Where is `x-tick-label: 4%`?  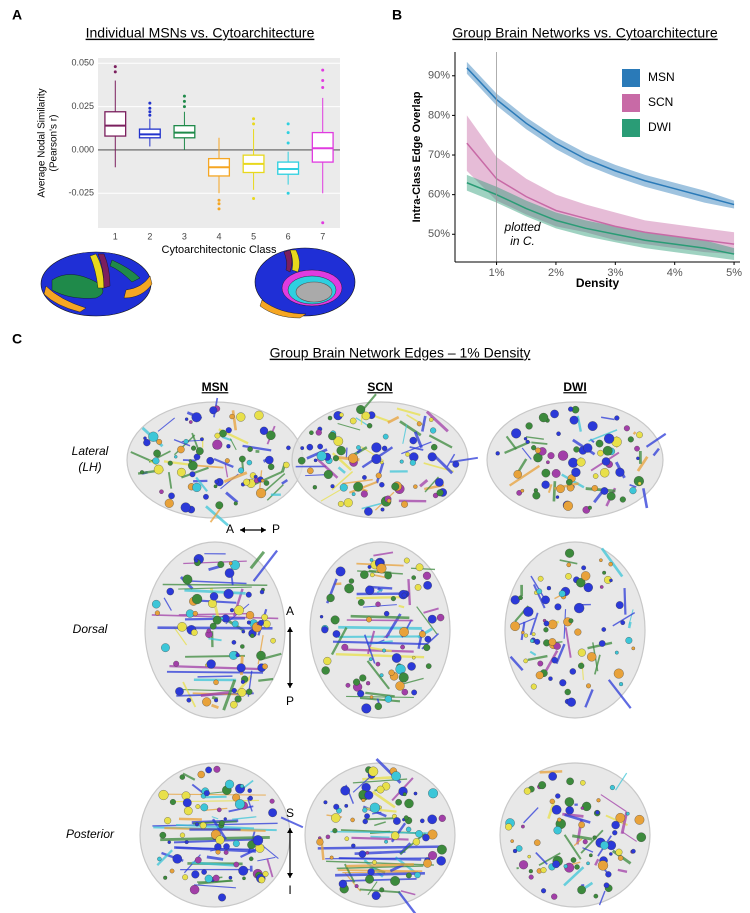
x-tick-label: 4% is located at coordinates (675, 273).